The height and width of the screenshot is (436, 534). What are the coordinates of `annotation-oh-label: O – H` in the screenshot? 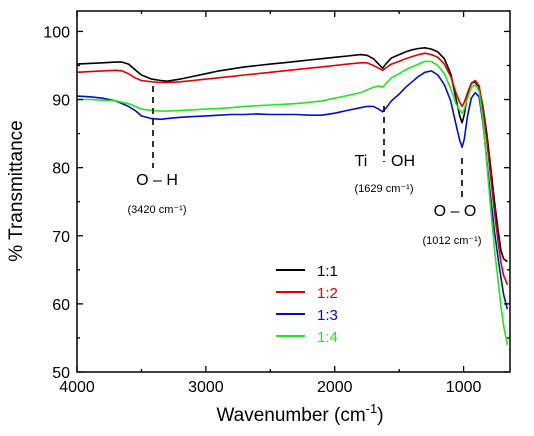 It's located at (157, 180).